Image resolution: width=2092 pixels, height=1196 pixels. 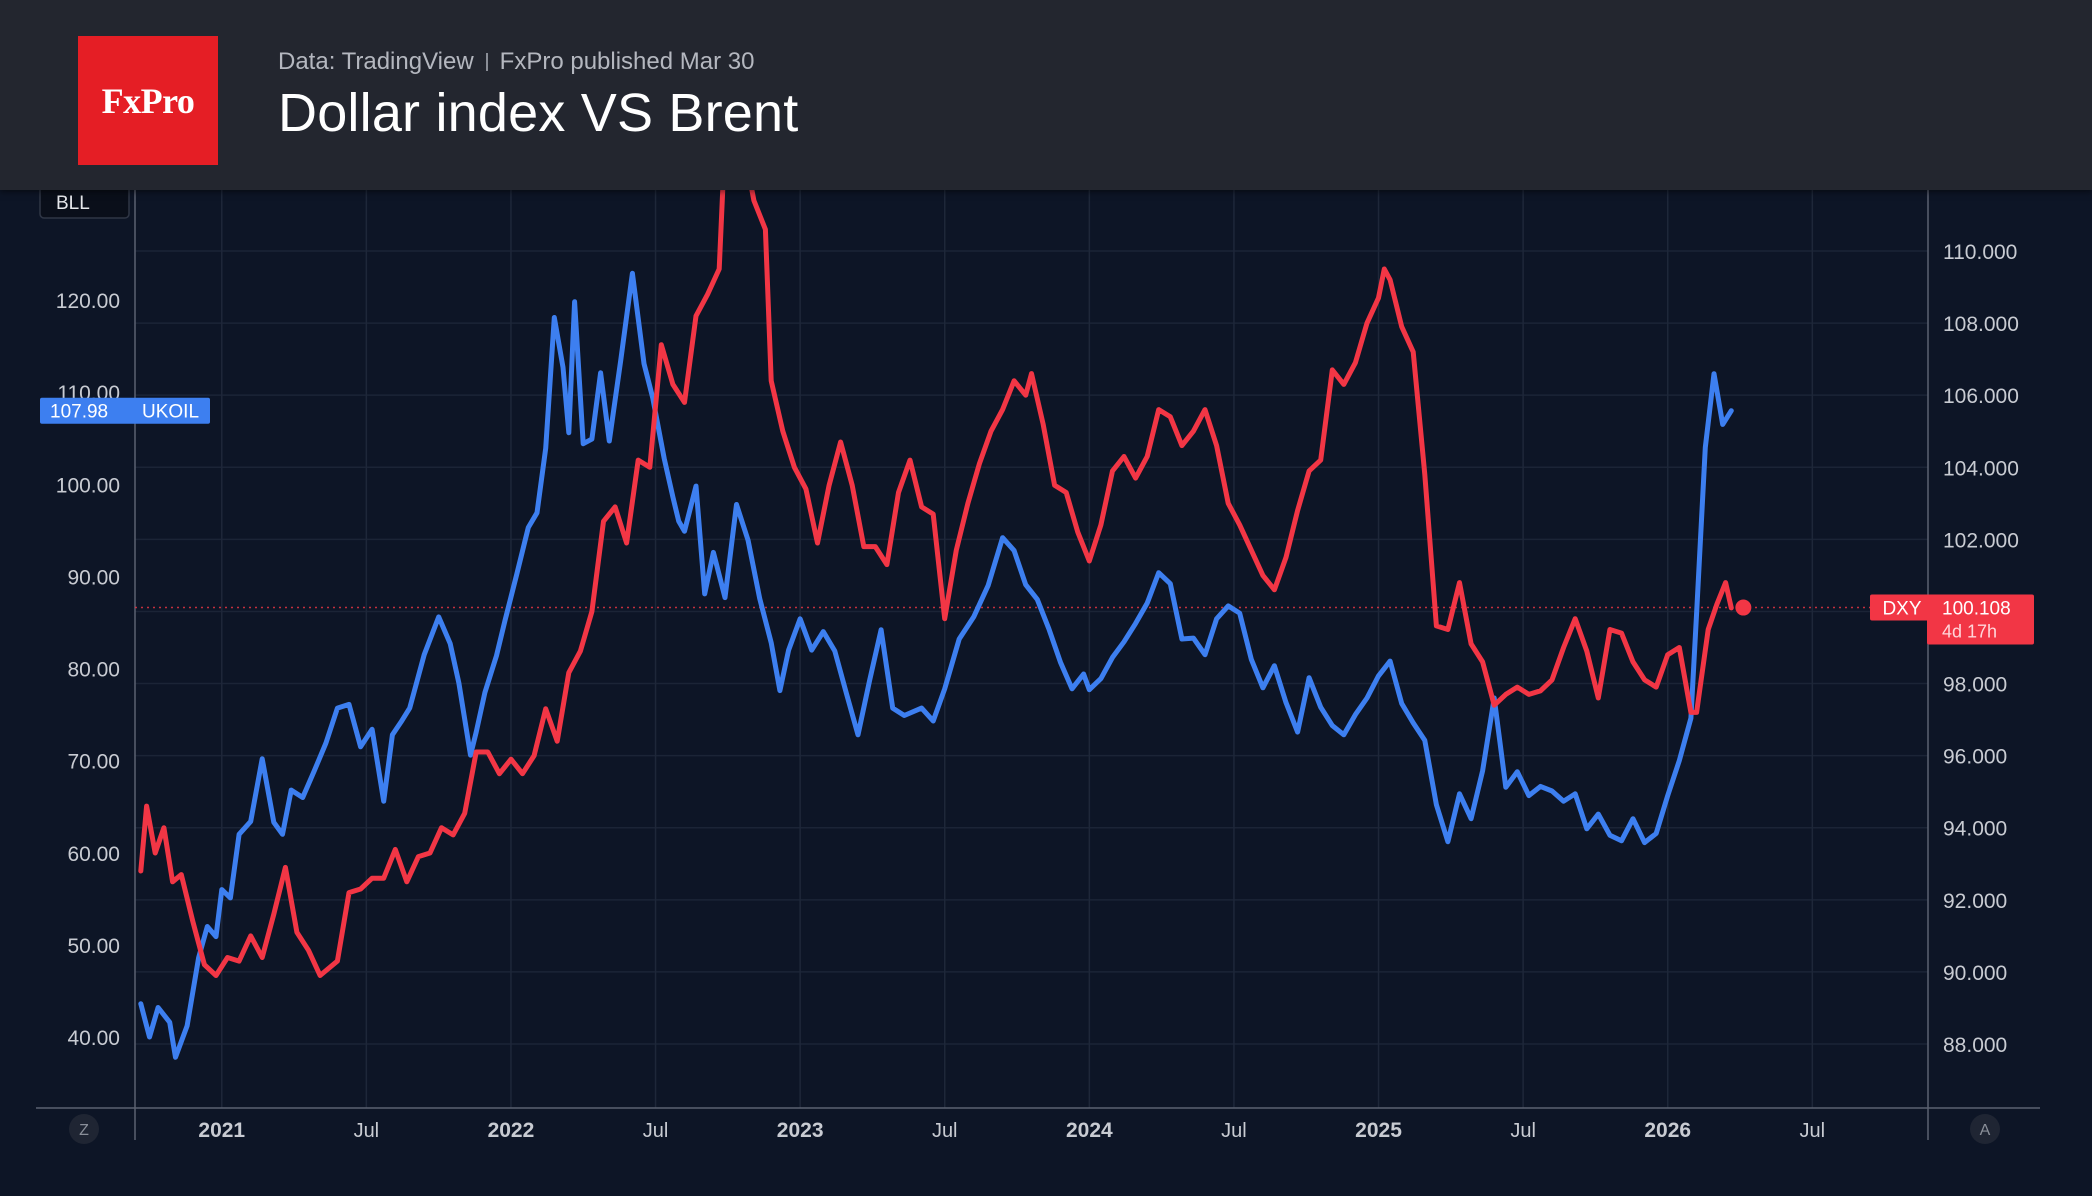 What do you see at coordinates (1975, 1045) in the screenshot?
I see `right-tick-label: 88.000` at bounding box center [1975, 1045].